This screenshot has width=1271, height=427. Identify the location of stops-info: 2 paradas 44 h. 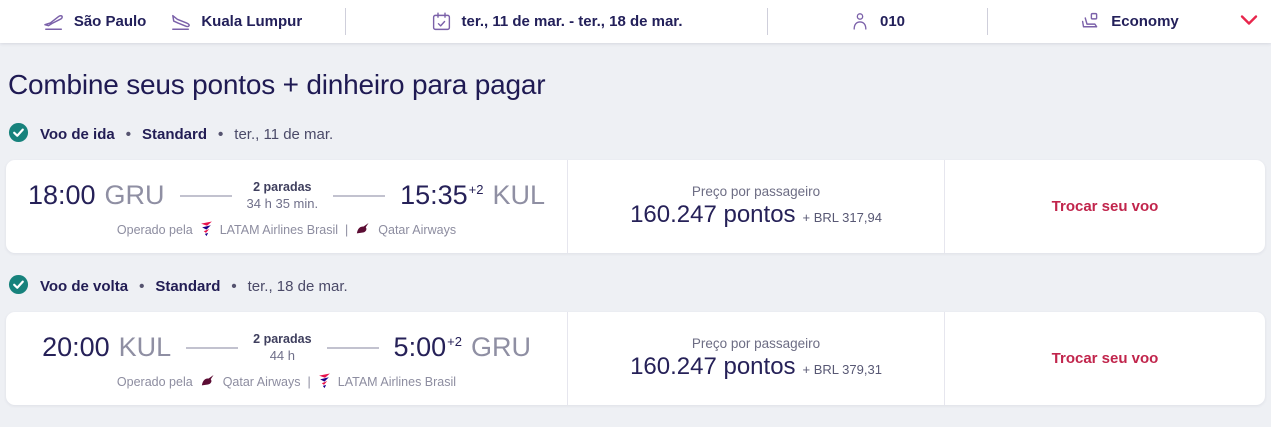
(282, 347).